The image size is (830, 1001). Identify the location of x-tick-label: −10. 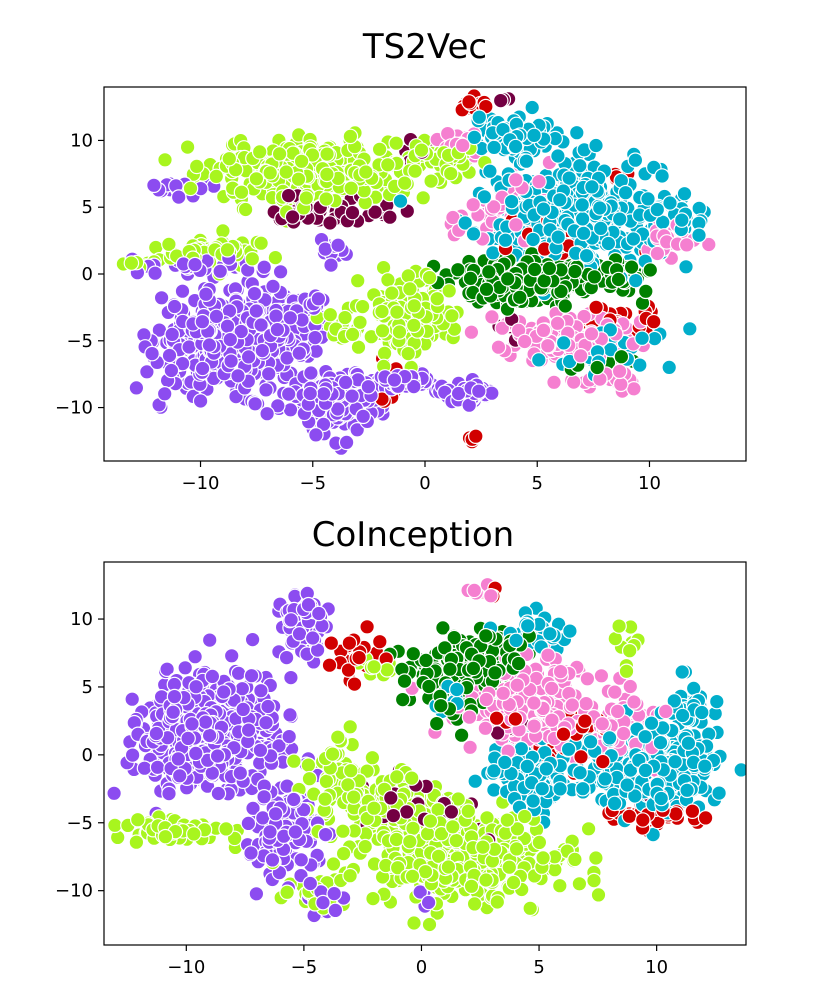
(201, 483).